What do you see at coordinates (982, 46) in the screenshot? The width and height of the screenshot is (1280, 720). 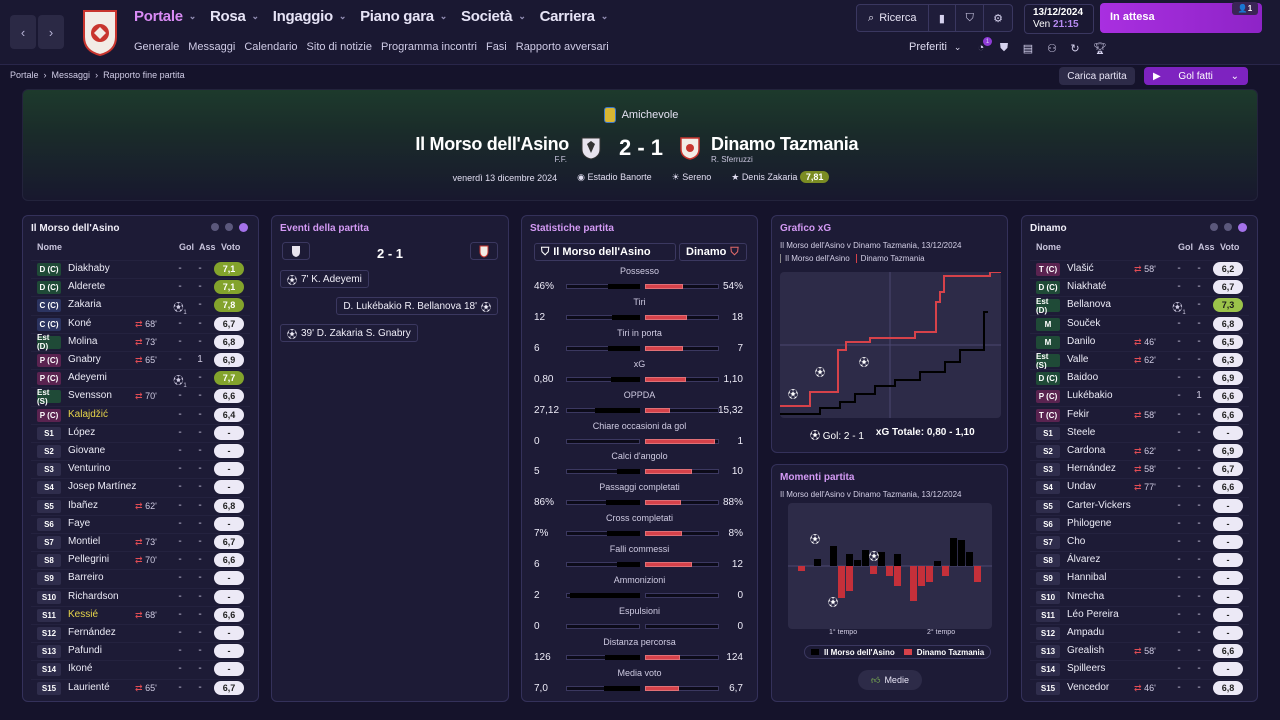 I see `notifications-icon: ◔ 1` at bounding box center [982, 46].